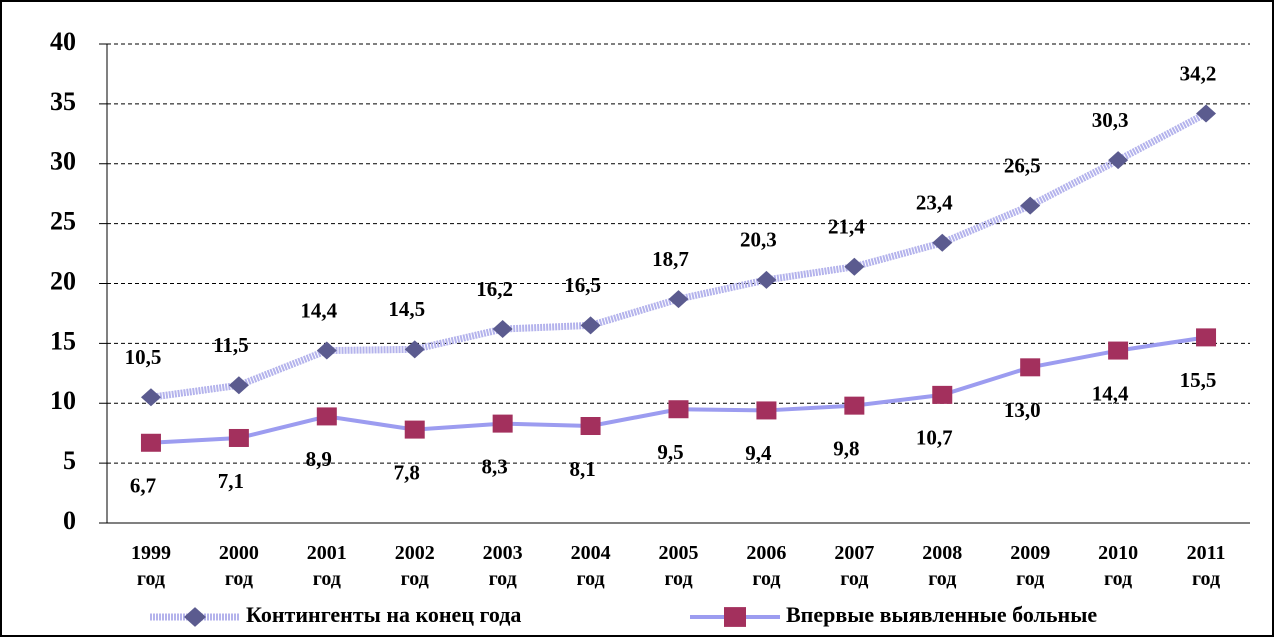 The width and height of the screenshot is (1274, 637). I want to click on y-tick-label: 10, so click(63, 400).